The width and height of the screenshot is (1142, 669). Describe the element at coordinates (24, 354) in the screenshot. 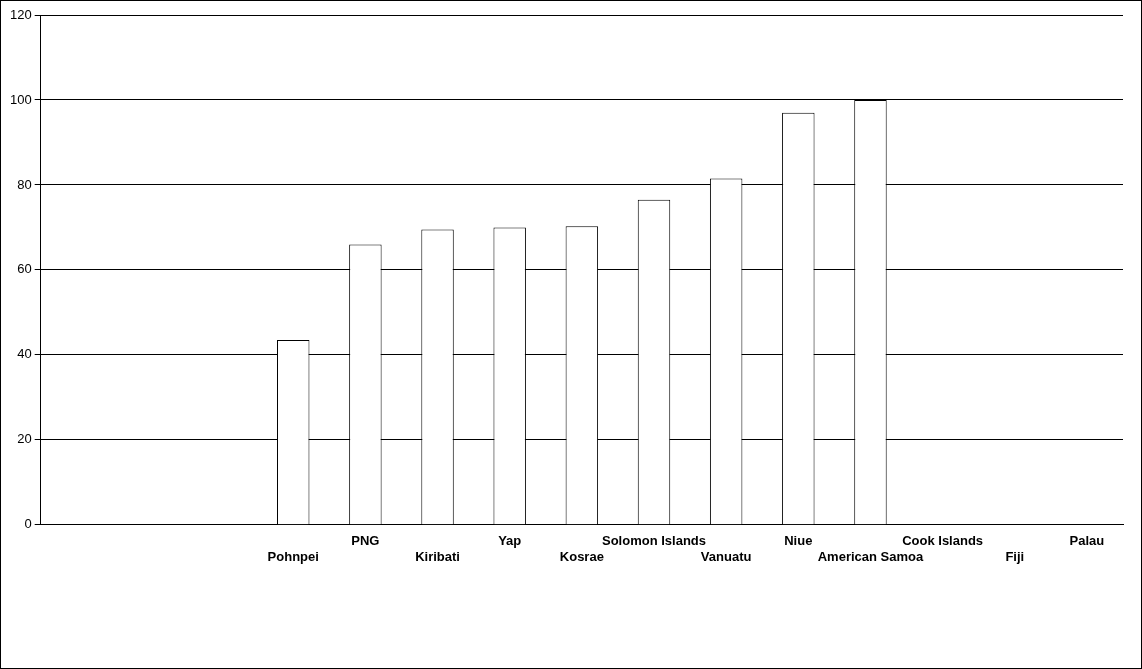

I see `y-tick-label: 40` at that location.